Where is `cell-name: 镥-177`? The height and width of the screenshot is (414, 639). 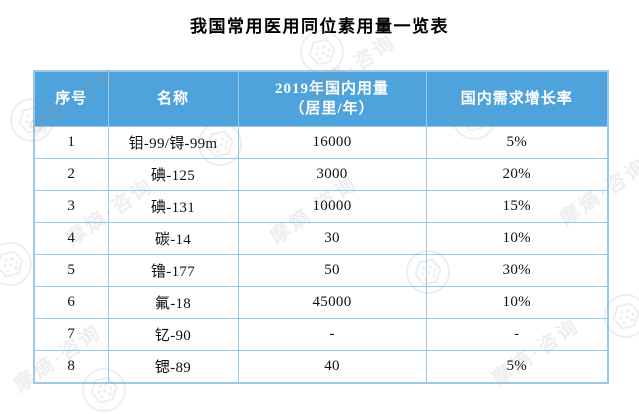
cell-name: 镥-177 is located at coordinates (173, 270).